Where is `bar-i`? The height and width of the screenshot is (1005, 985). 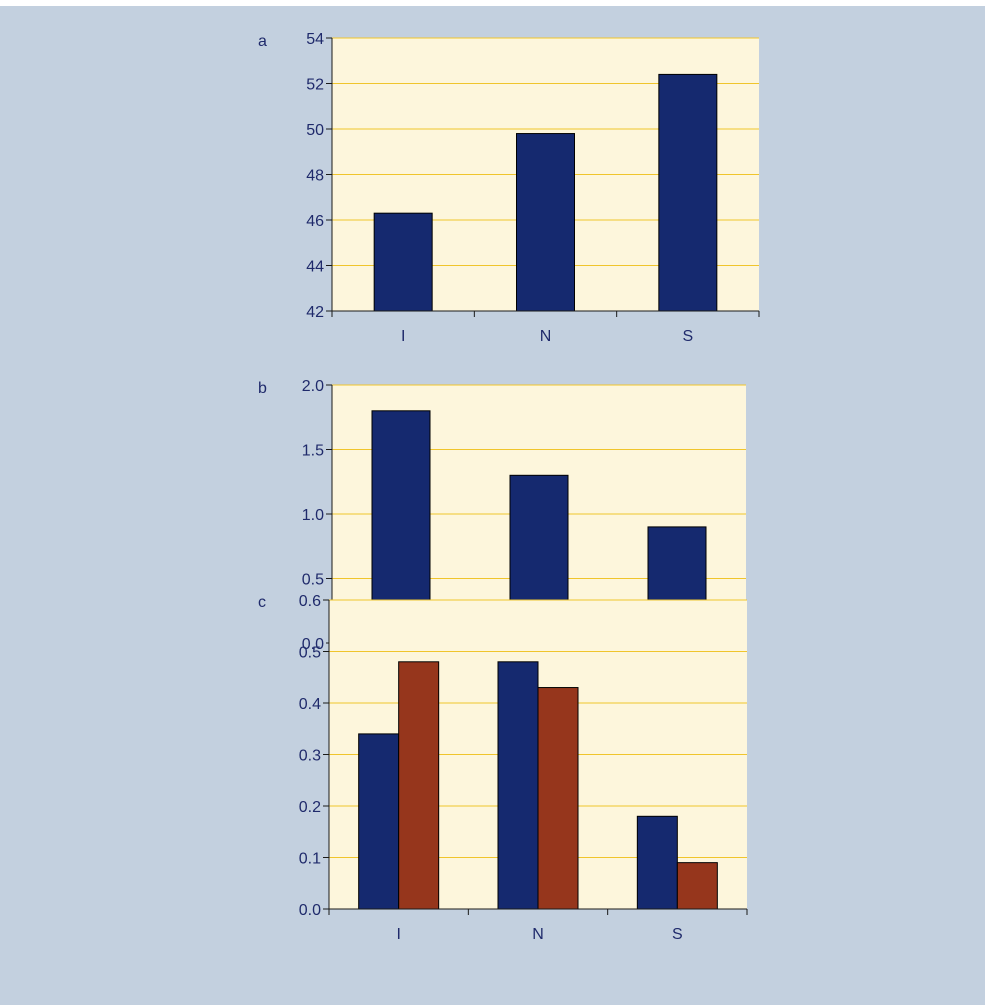 bar-i is located at coordinates (403, 262).